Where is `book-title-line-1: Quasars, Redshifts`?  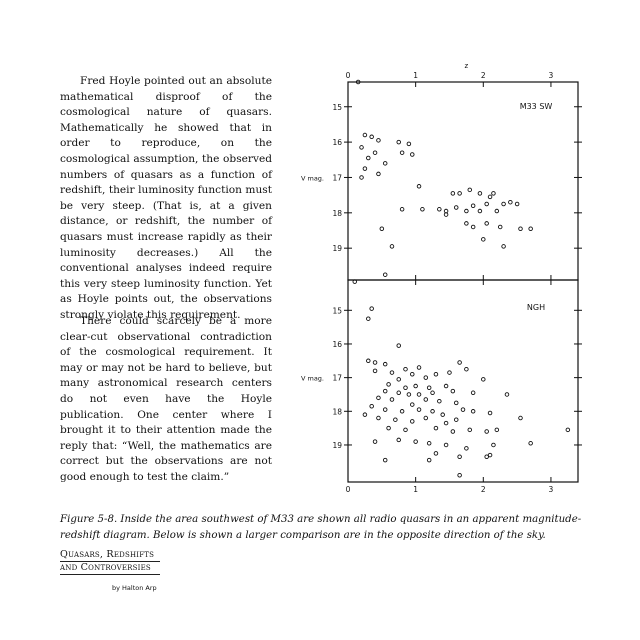 book-title-line-1: Quasars, Redshifts is located at coordinates (110, 555).